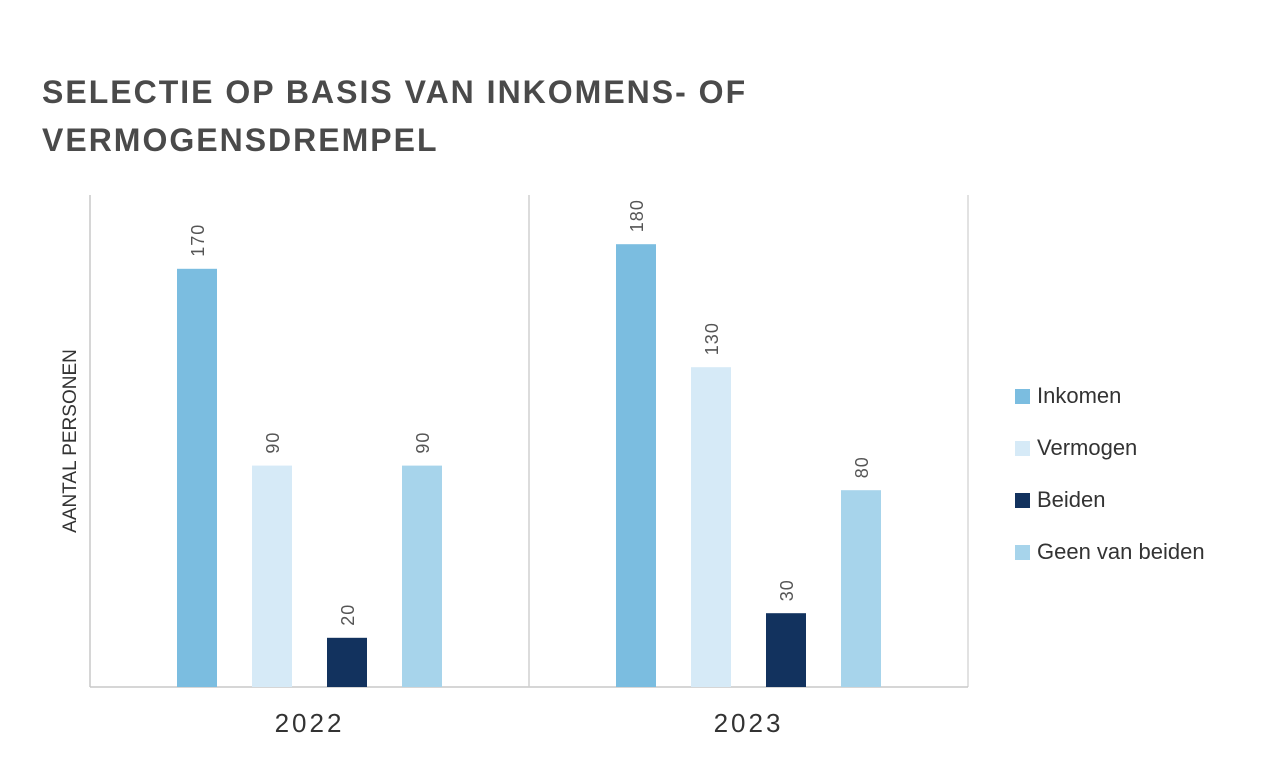 The width and height of the screenshot is (1283, 773). What do you see at coordinates (711, 527) in the screenshot?
I see `bar-vermogen-2023` at bounding box center [711, 527].